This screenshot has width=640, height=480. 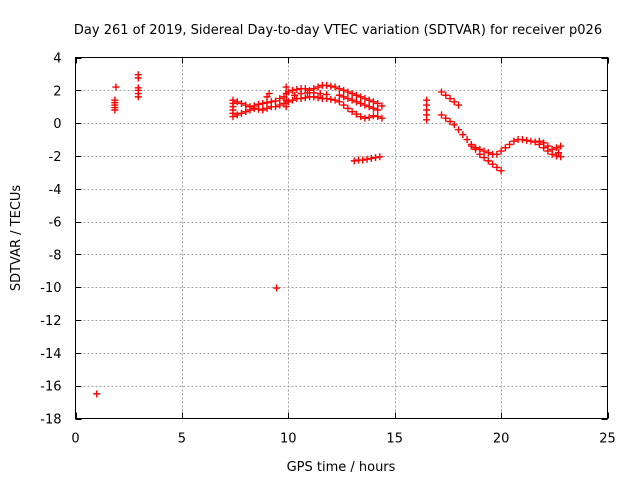 I want to click on y-tick-label: -4, so click(x=55, y=190).